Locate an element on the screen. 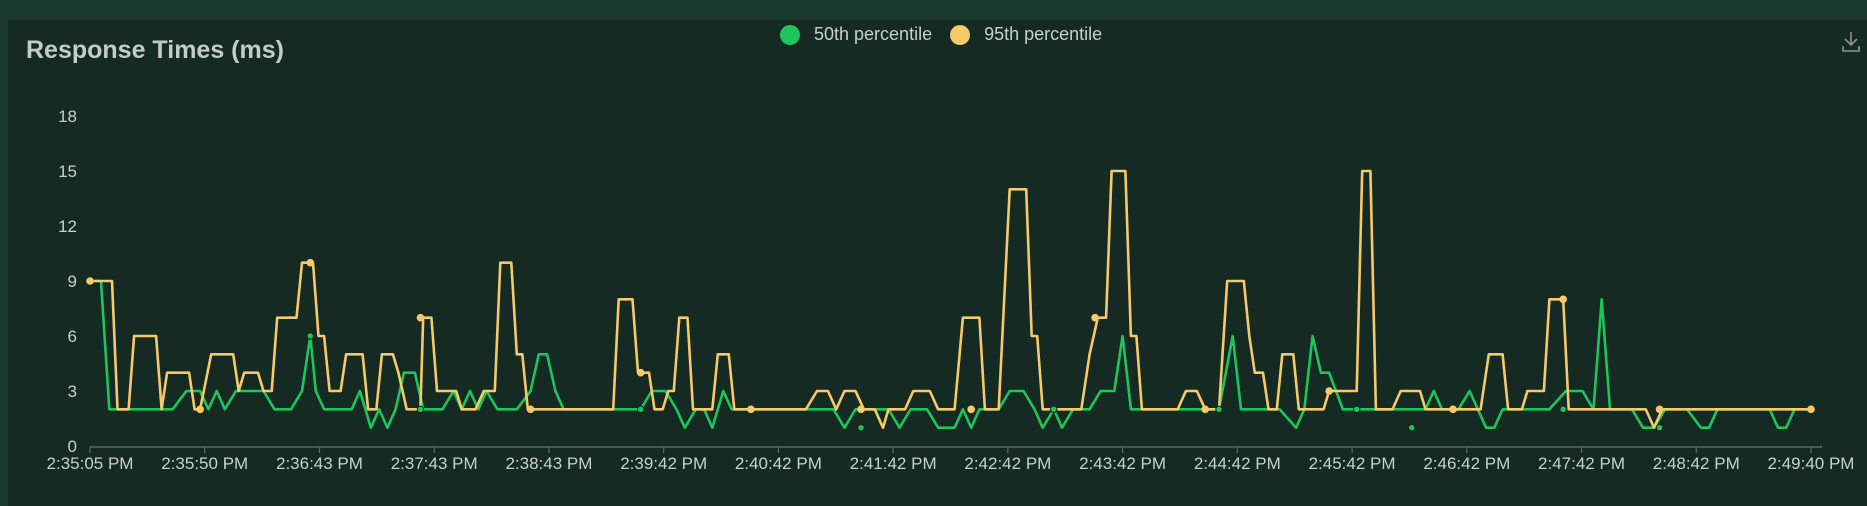 Image resolution: width=1867 pixels, height=506 pixels. x-tick-label: 2:35:50 PM is located at coordinates (204, 463).